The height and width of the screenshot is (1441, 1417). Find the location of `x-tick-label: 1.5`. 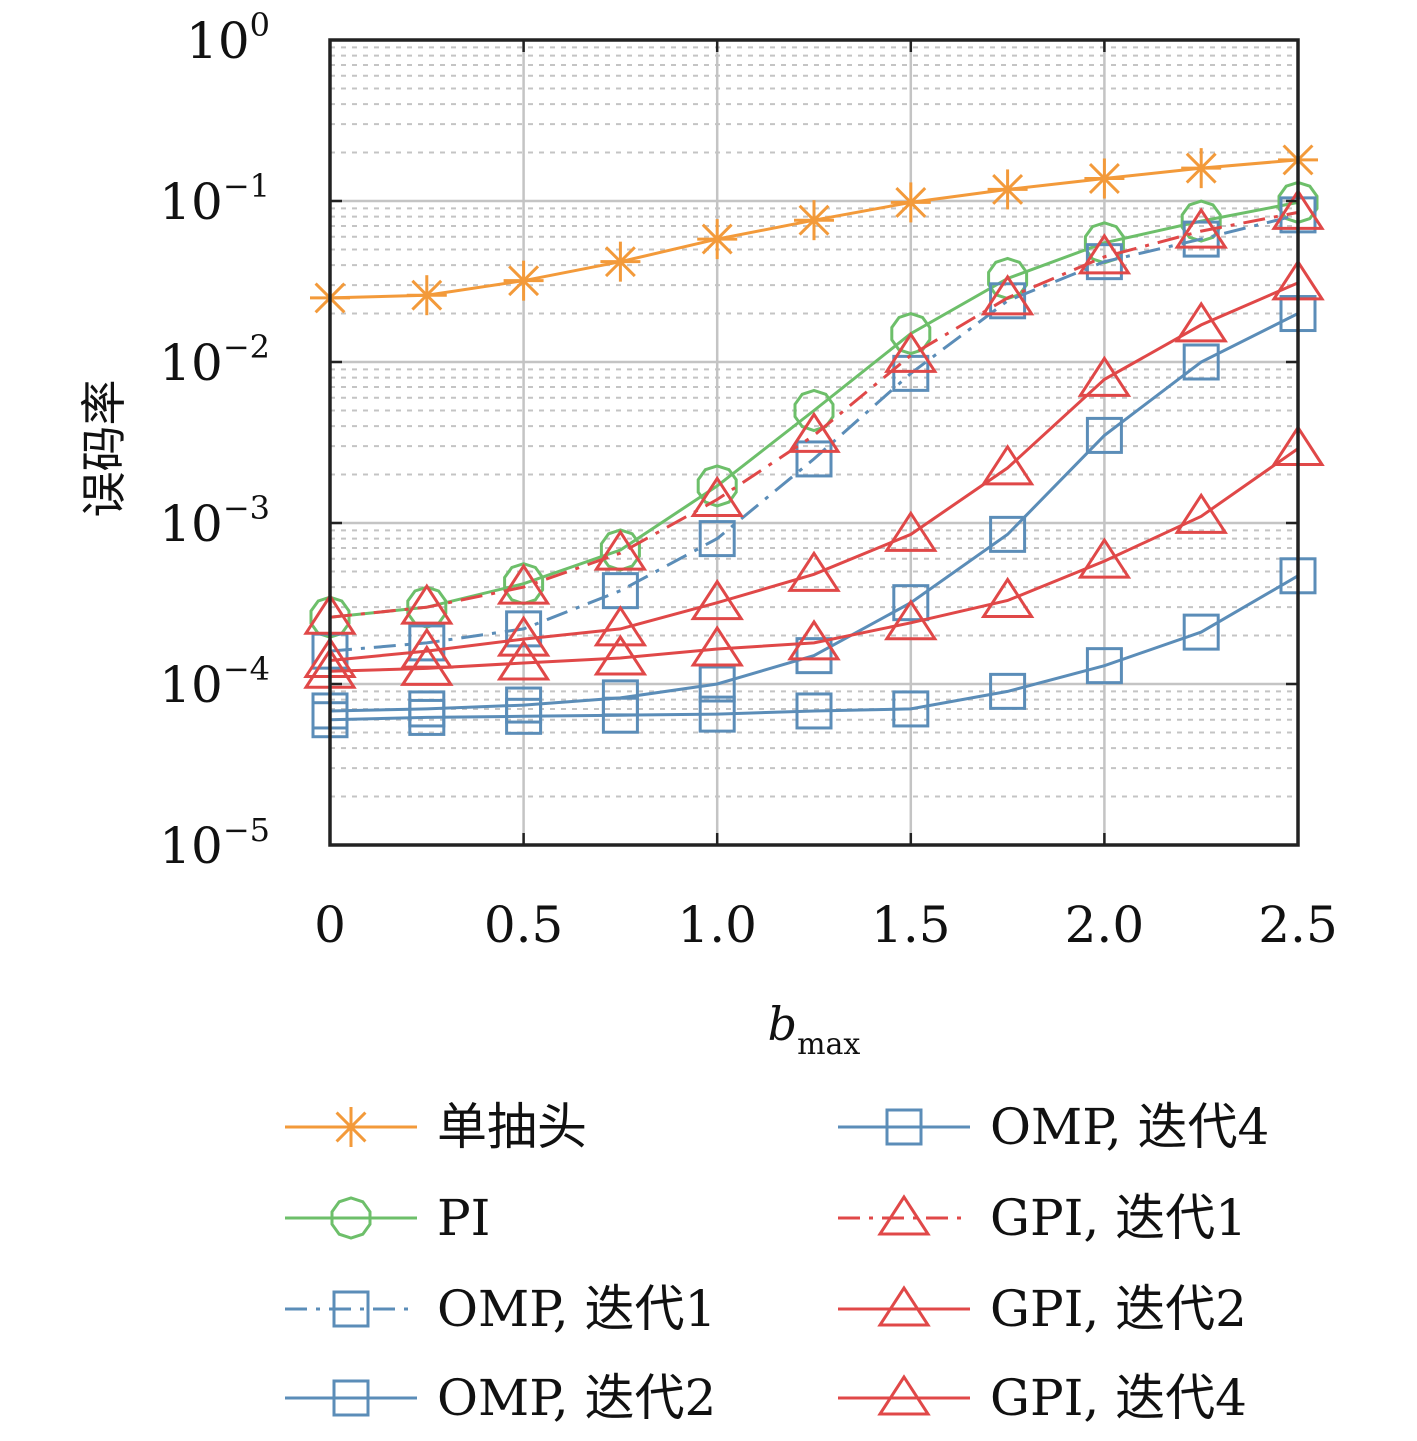

x-tick-label: 1.5 is located at coordinates (911, 925).